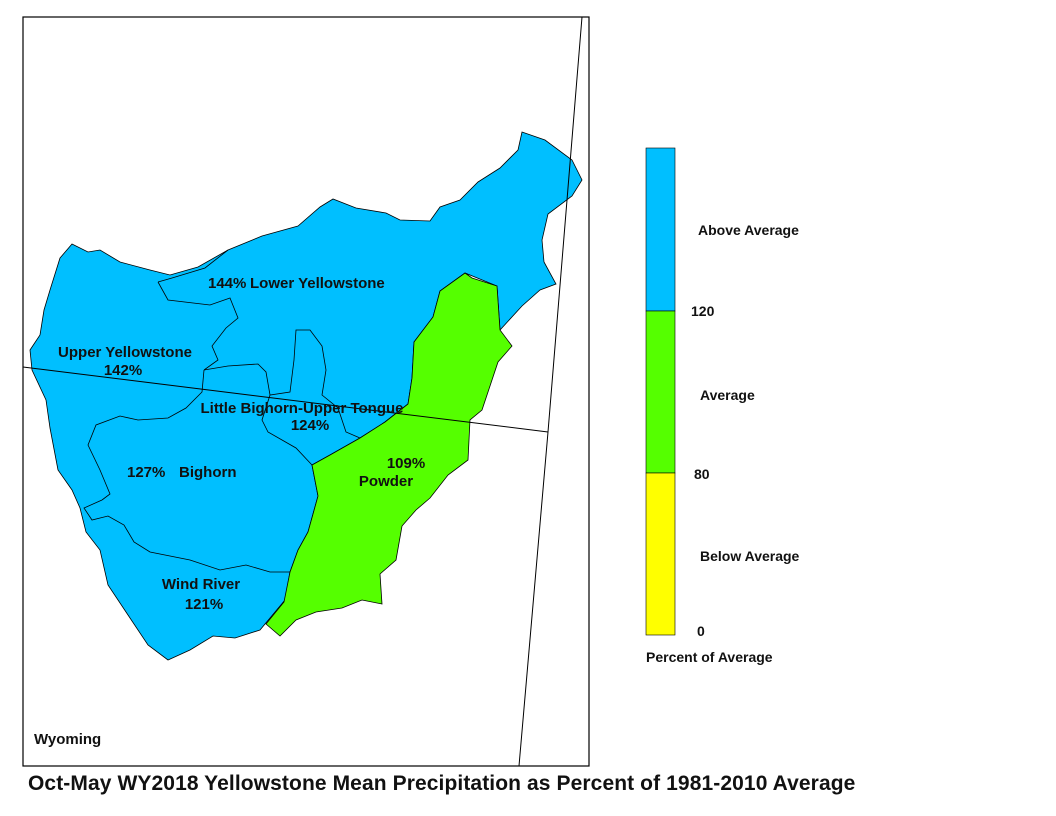 This screenshot has height=816, width=1056. What do you see at coordinates (660, 554) in the screenshot?
I see `legend-swatch-below` at bounding box center [660, 554].